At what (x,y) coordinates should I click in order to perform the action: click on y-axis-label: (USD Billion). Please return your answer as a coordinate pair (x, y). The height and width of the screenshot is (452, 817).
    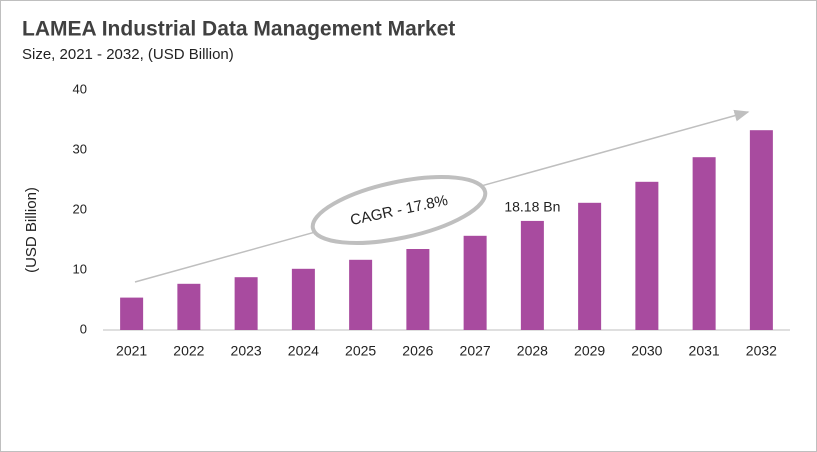
    Looking at the image, I should click on (31, 230).